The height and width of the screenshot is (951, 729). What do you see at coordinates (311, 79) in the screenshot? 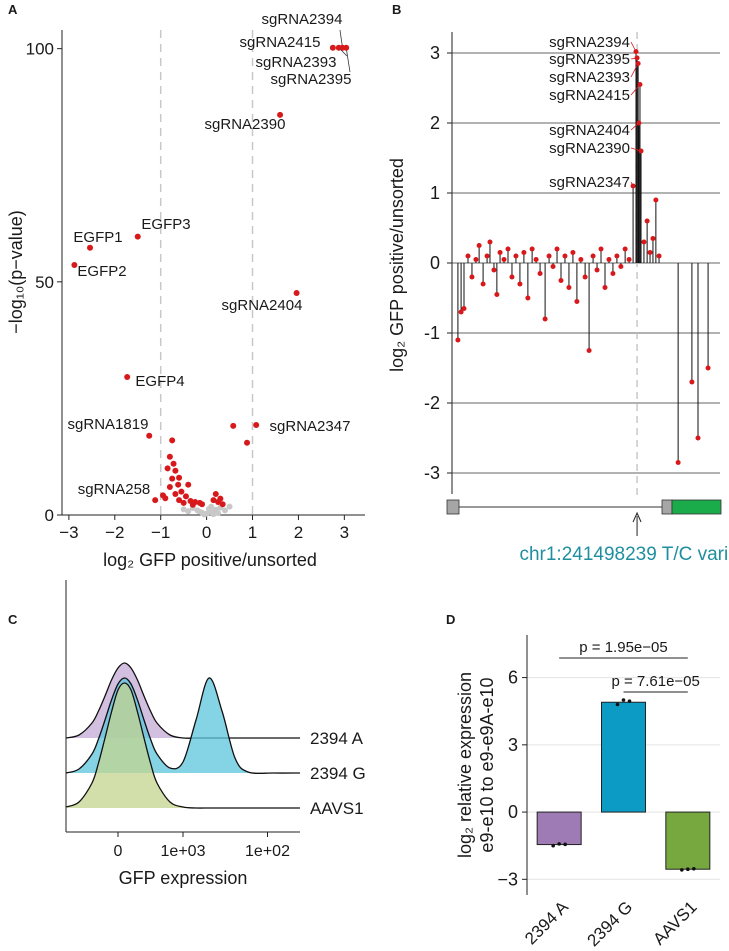
I see `point-label: sgRNA2395` at bounding box center [311, 79].